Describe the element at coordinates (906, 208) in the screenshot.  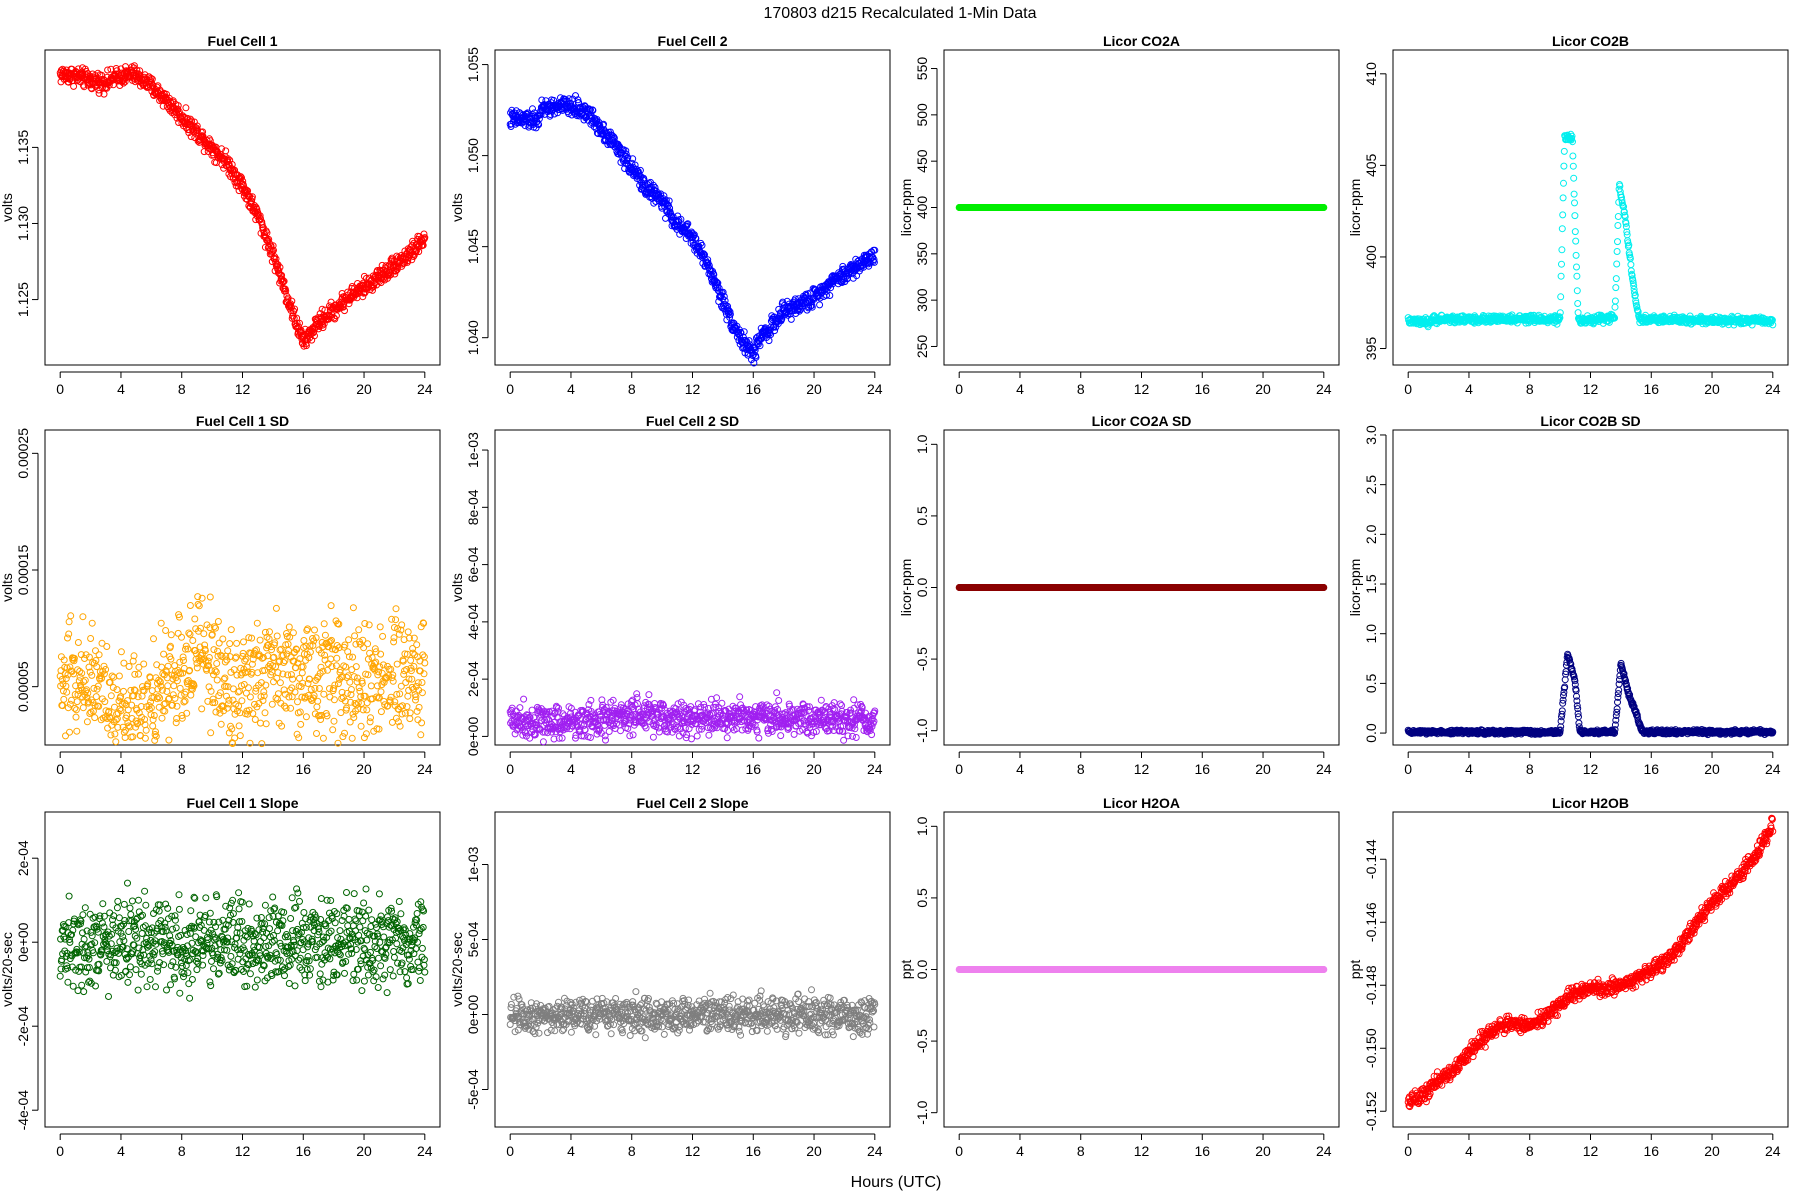
I see `y-axis-label: licor-ppm` at that location.